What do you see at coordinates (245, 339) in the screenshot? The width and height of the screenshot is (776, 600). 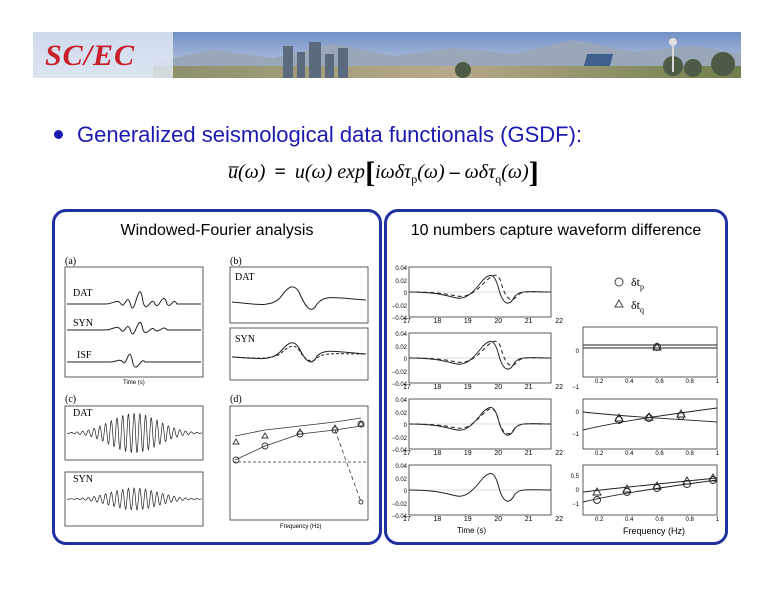 I see `trace-label-syn-b: SYN` at bounding box center [245, 339].